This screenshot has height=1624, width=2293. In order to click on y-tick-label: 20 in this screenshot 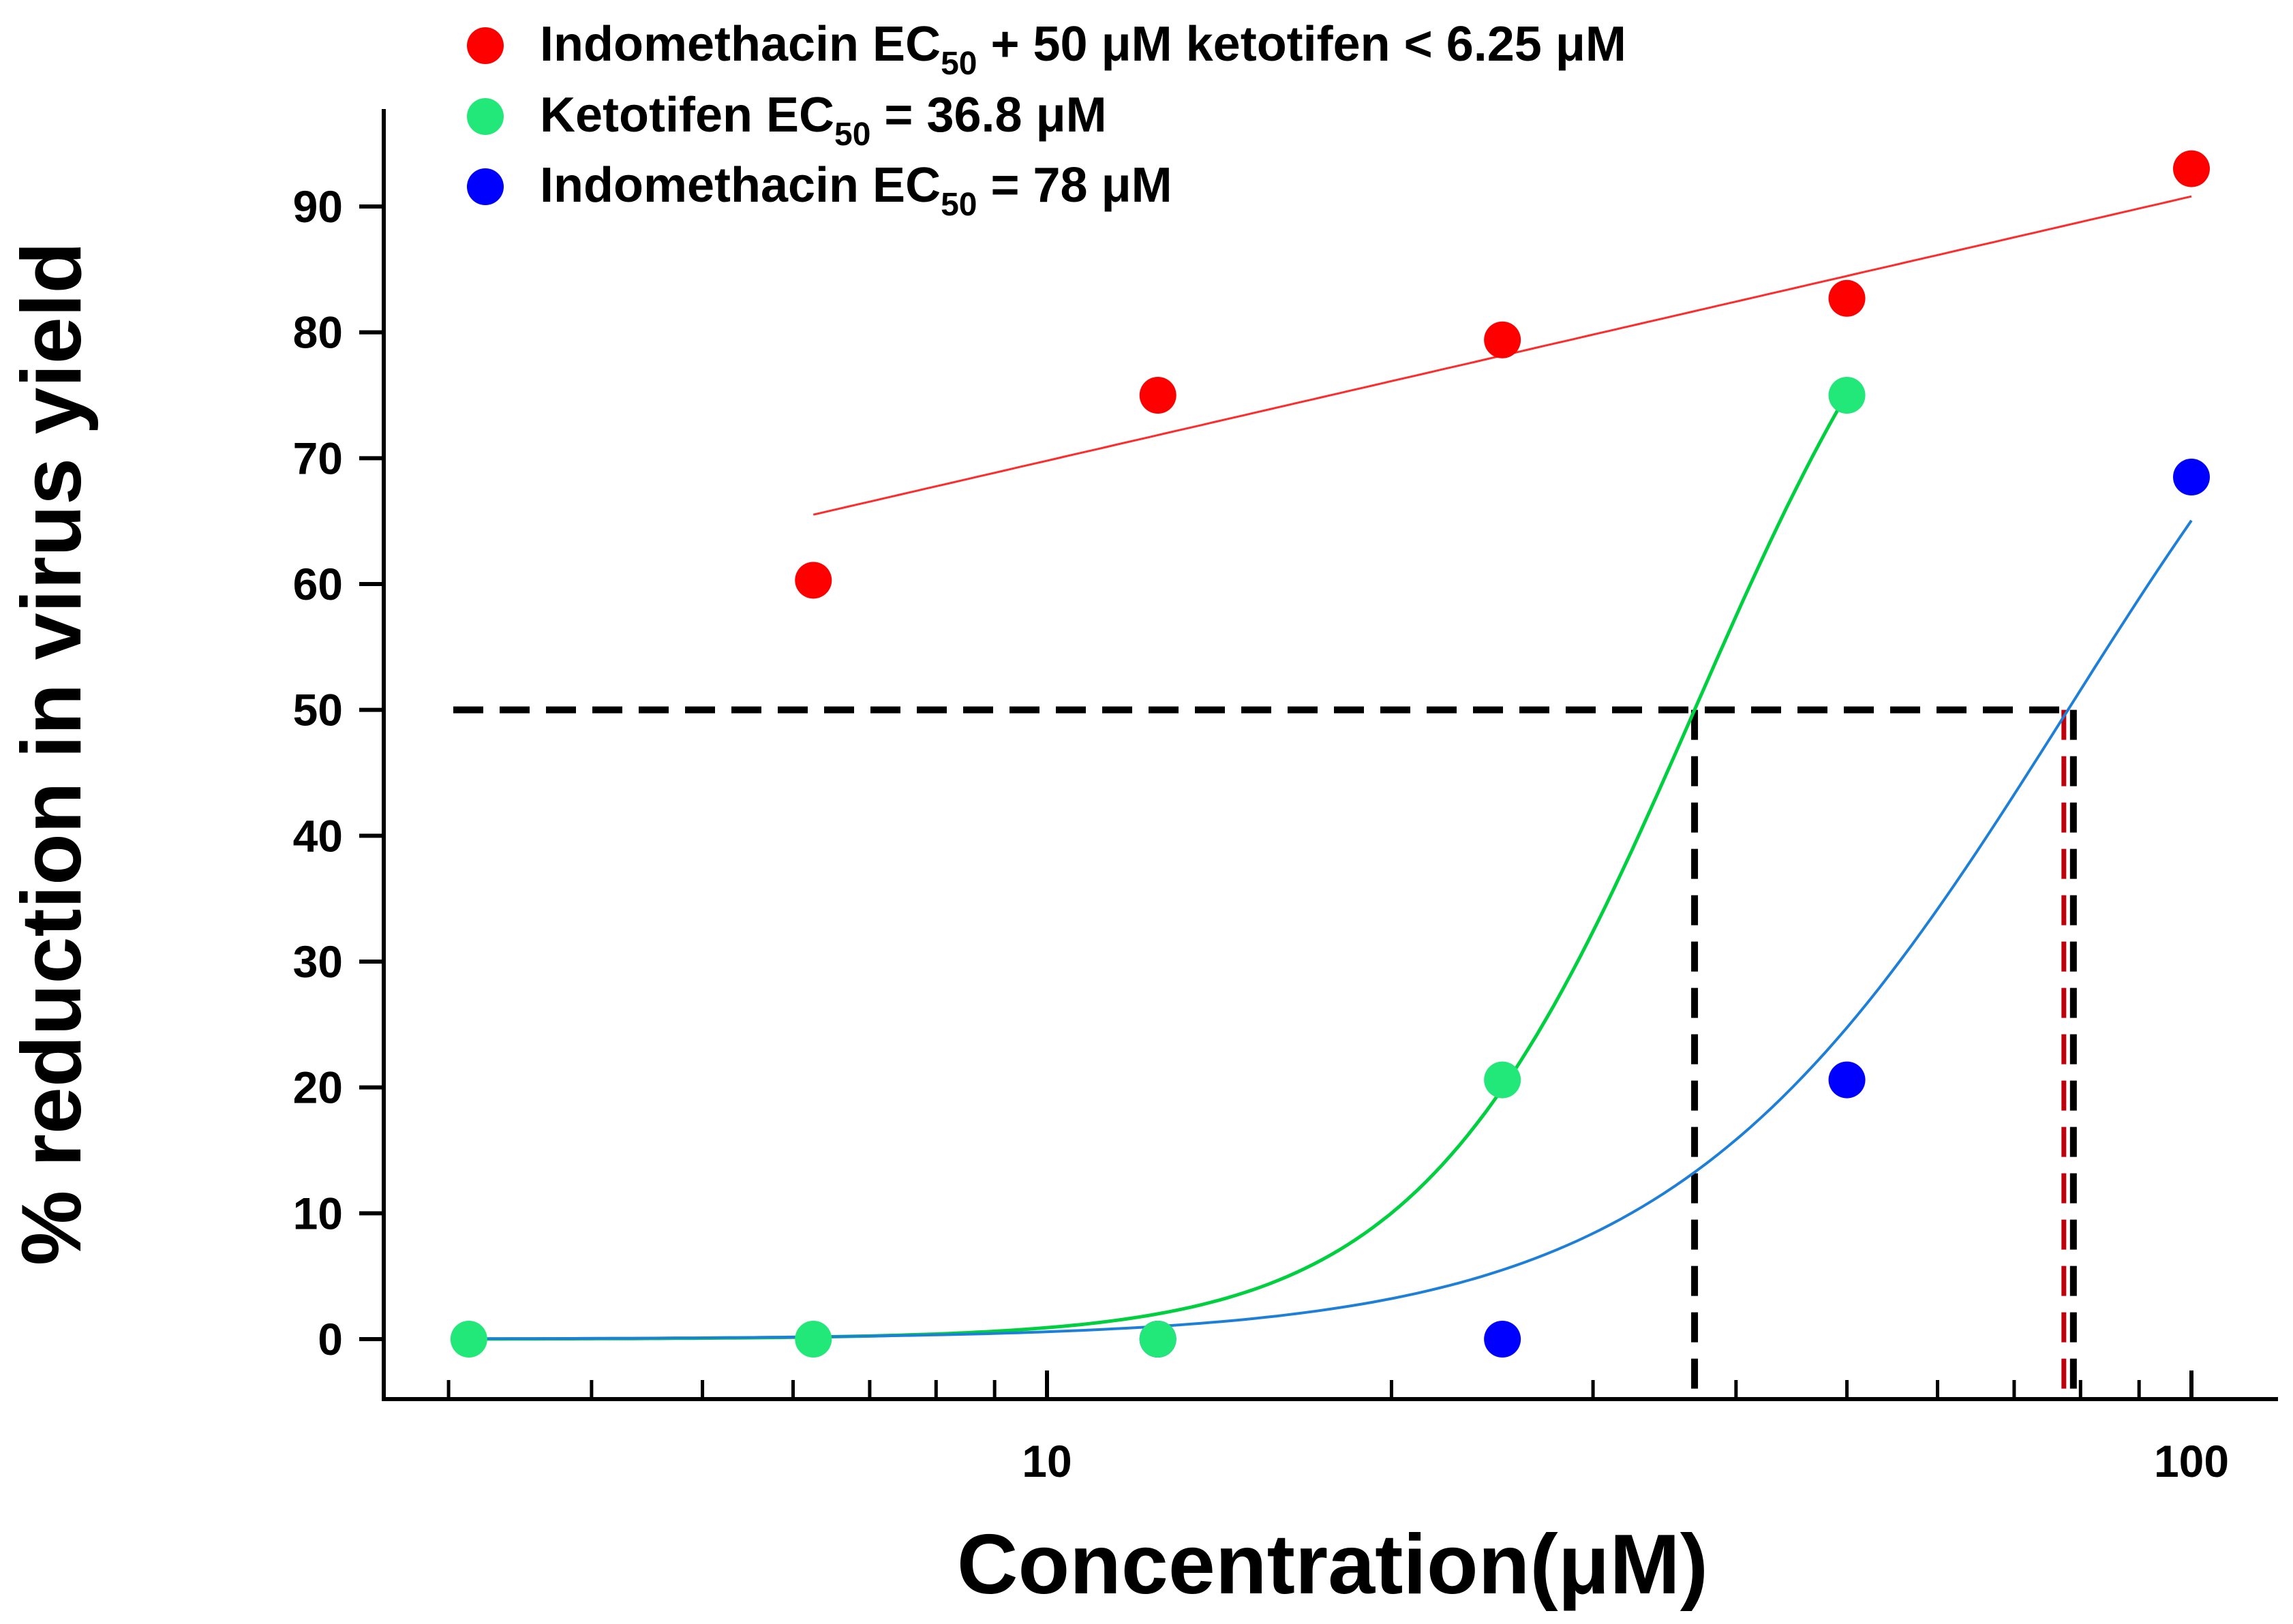, I will do `click(318, 1087)`.